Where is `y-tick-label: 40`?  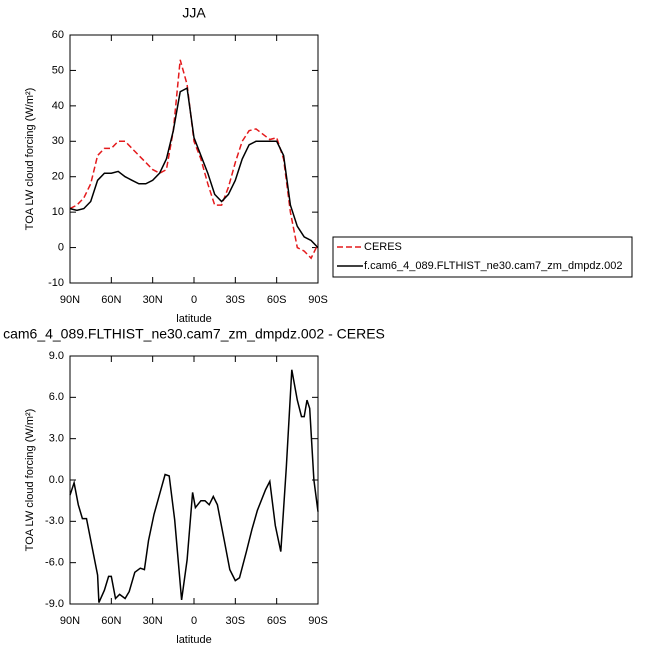
y-tick-label: 40 is located at coordinates (58, 106).